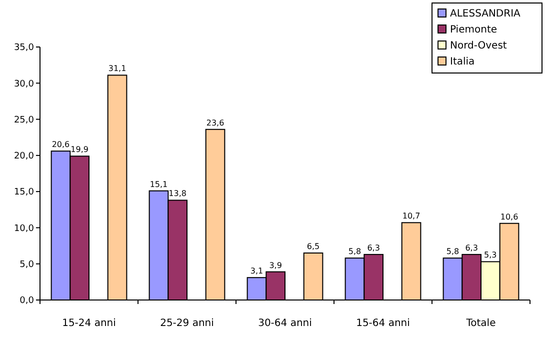 The image size is (547, 341). What do you see at coordinates (24, 84) in the screenshot?
I see `y-tick-label: 30,0` at bounding box center [24, 84].